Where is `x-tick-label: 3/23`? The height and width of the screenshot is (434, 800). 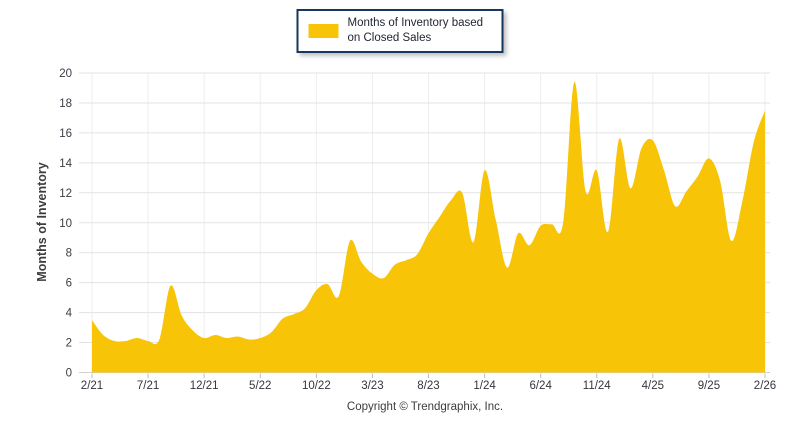
x-tick-label: 3/23 is located at coordinates (372, 386).